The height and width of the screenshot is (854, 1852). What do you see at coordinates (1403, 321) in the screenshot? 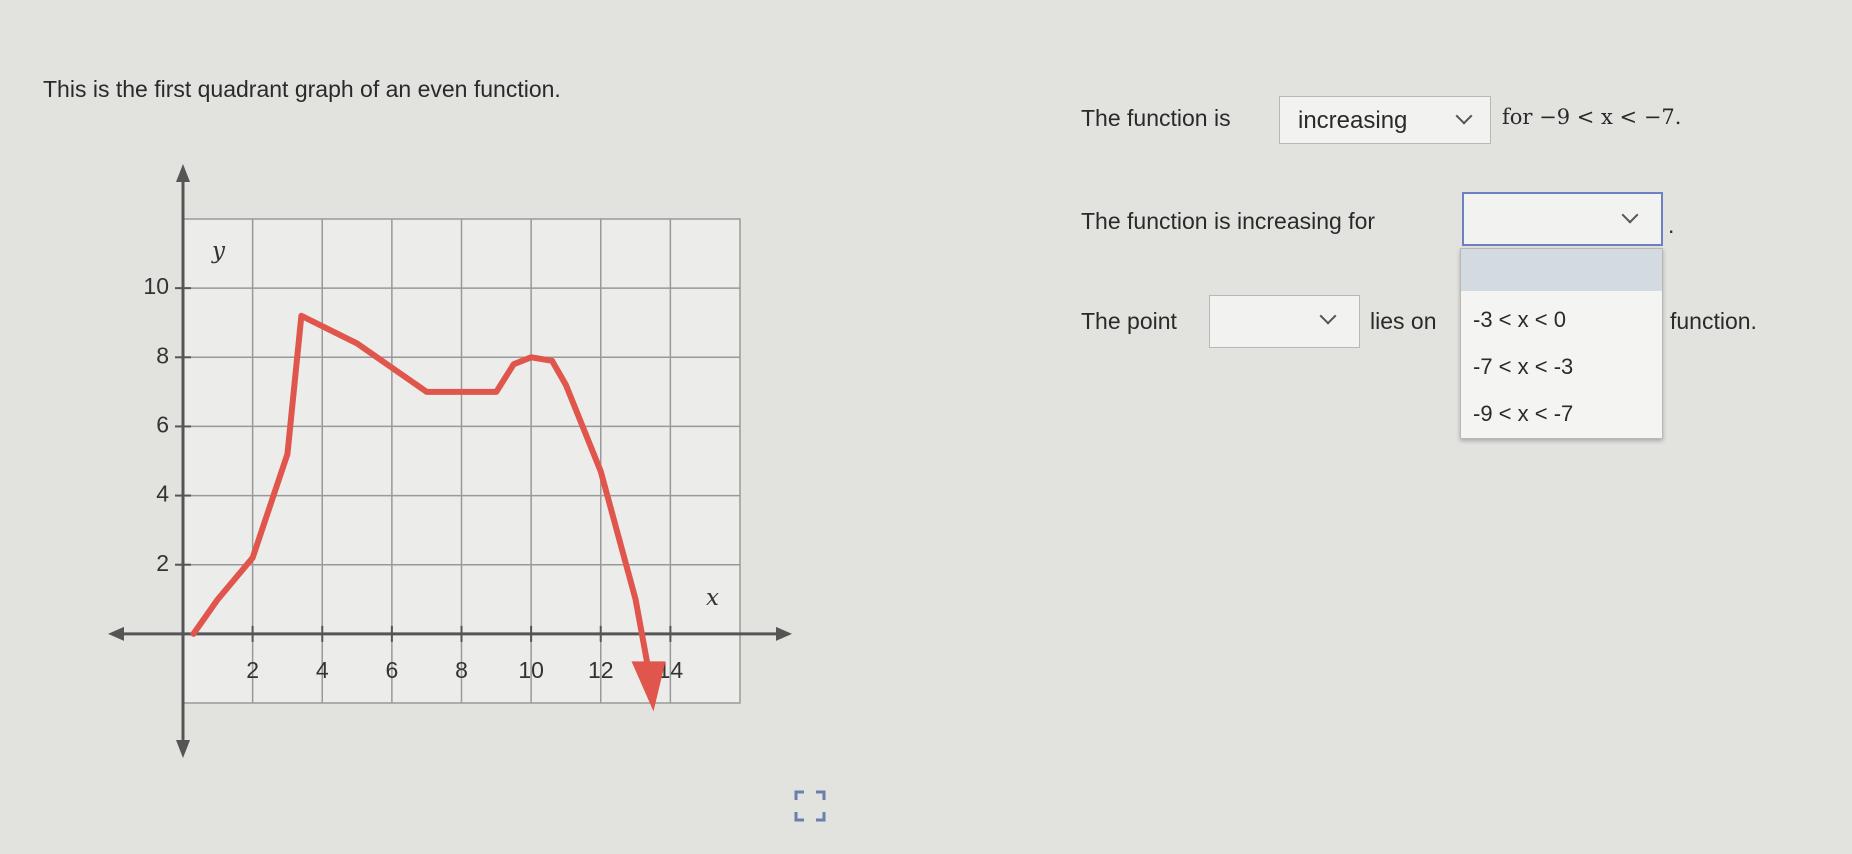
I see `question-text: lies on` at bounding box center [1403, 321].